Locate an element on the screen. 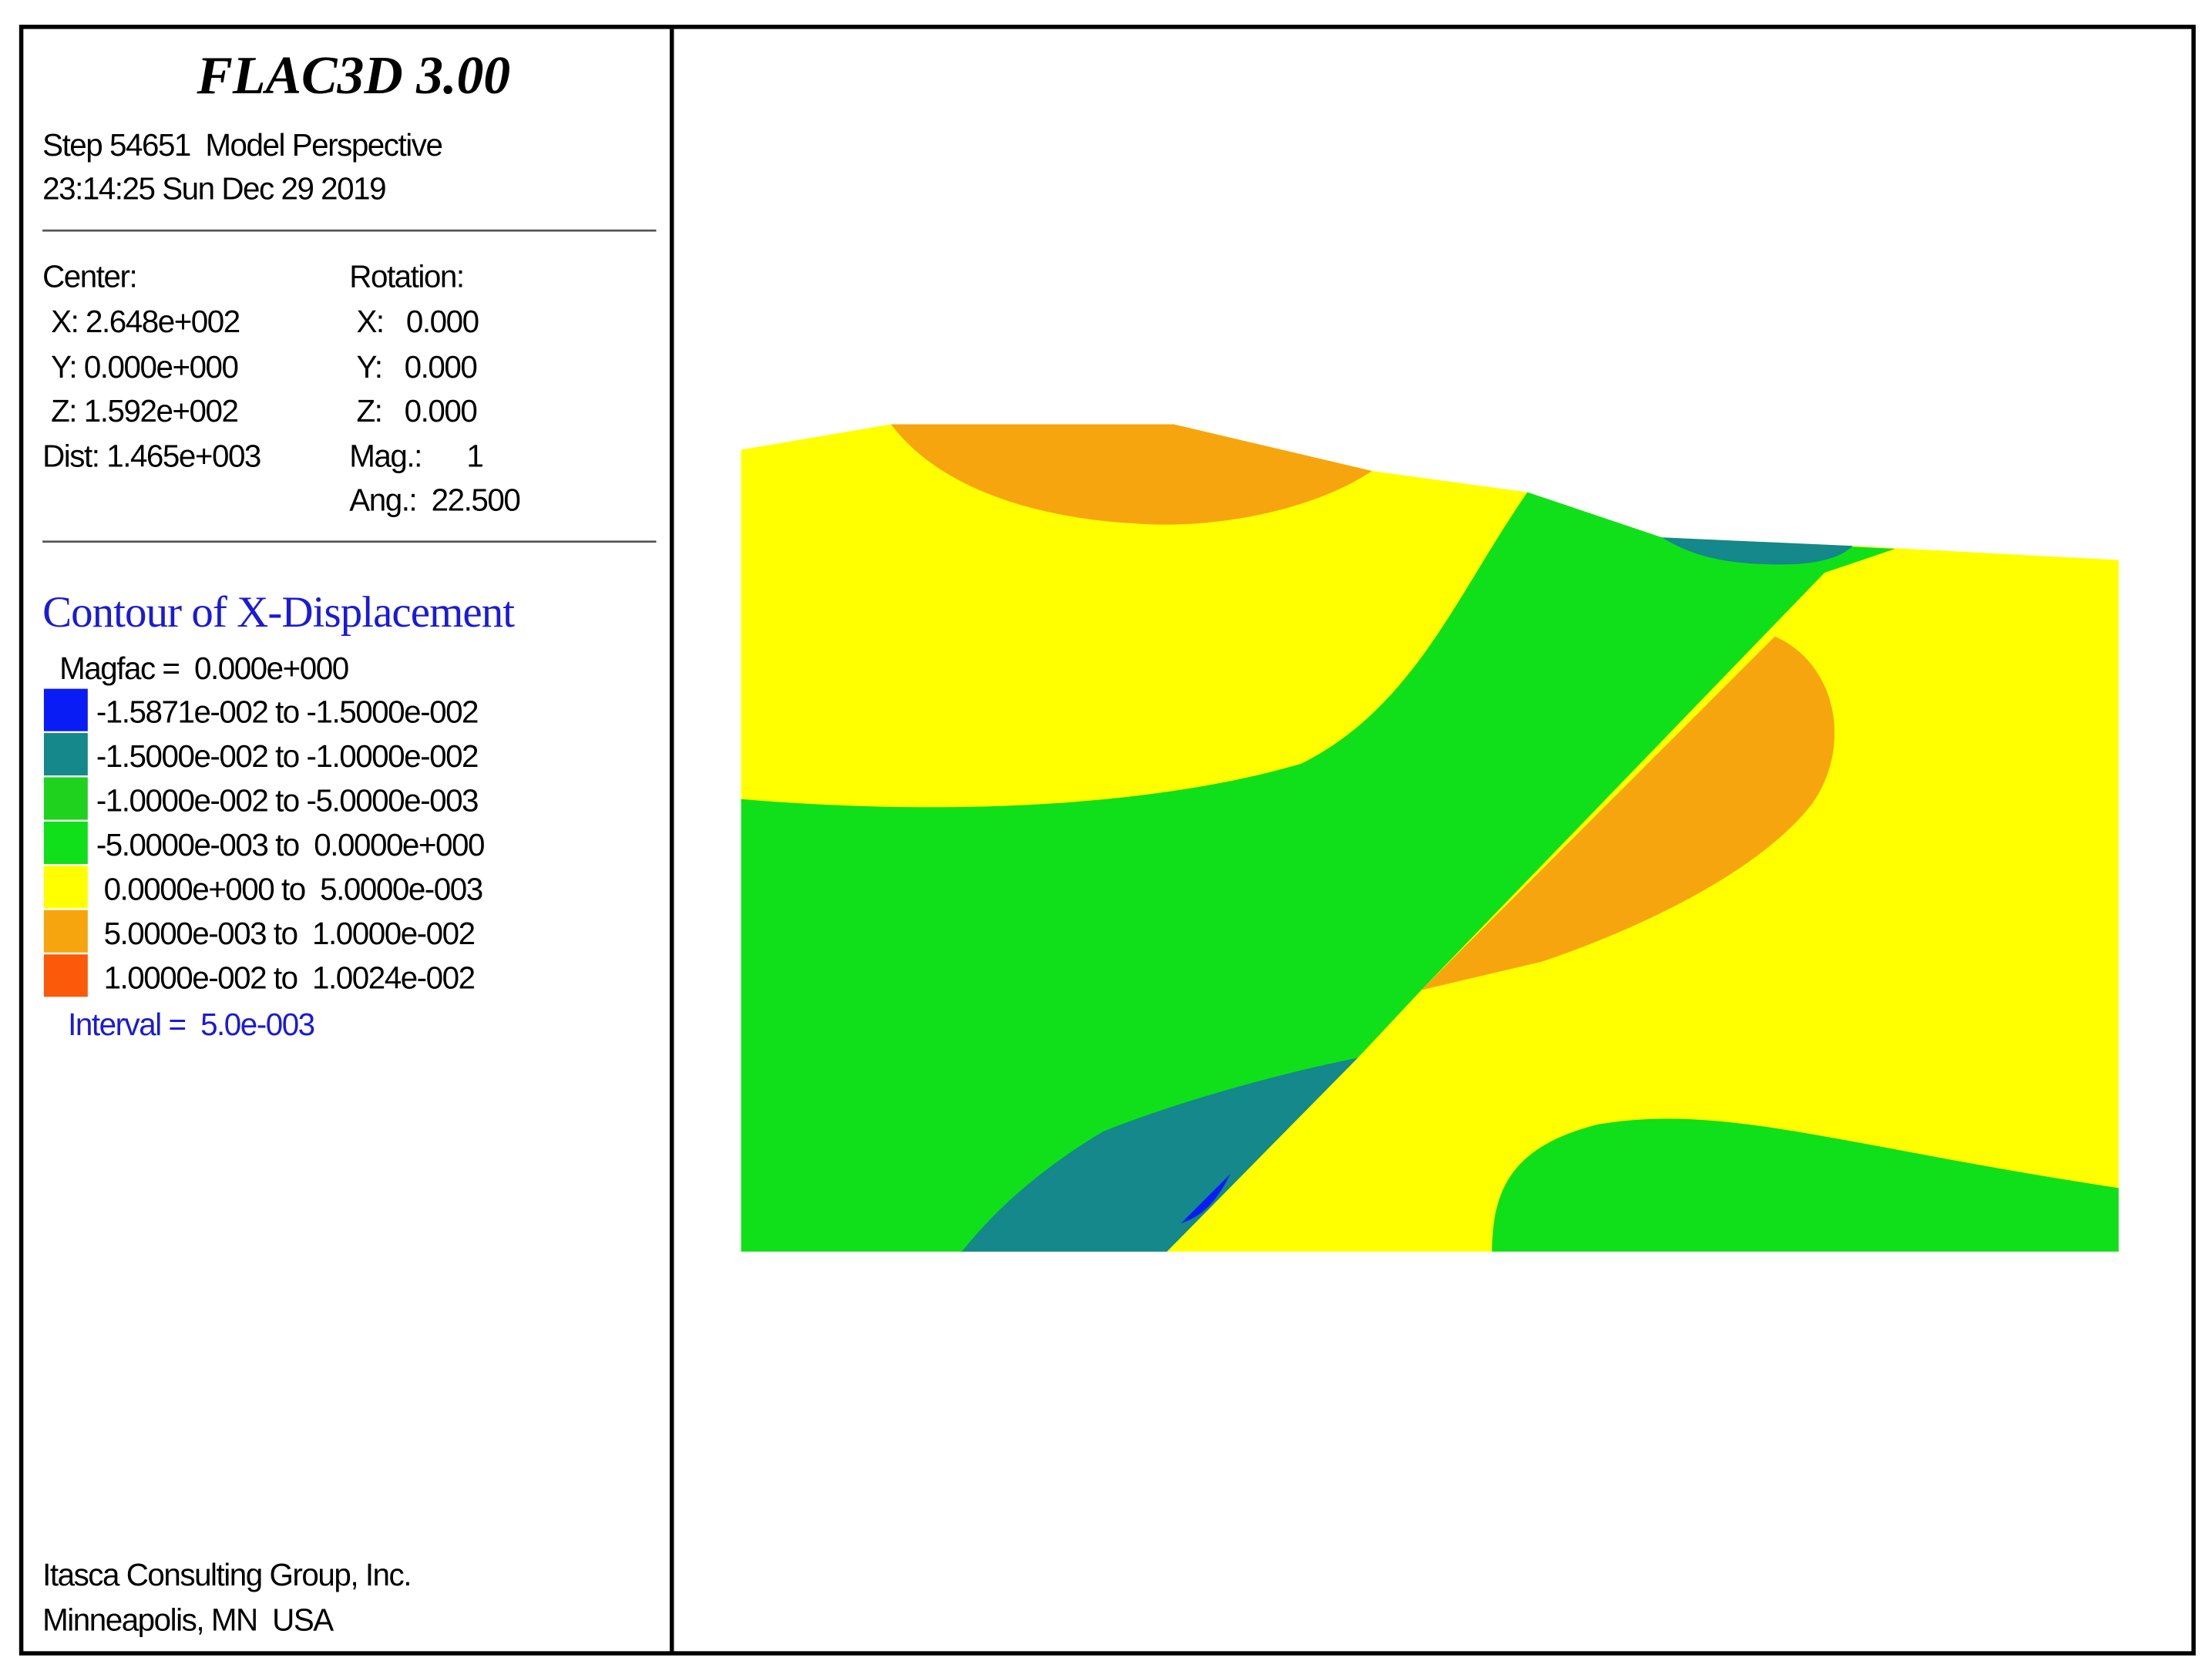  company: Itasca Consulting Group, Inc. is located at coordinates (226, 1575).